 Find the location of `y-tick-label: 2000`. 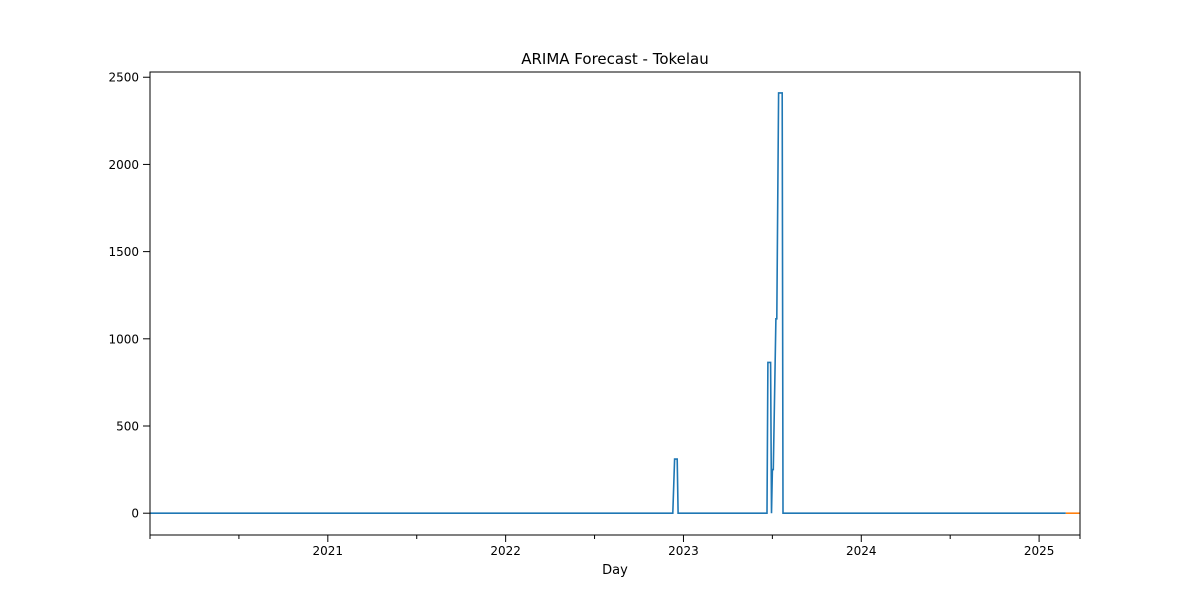

y-tick-label: 2000 is located at coordinates (123, 165).